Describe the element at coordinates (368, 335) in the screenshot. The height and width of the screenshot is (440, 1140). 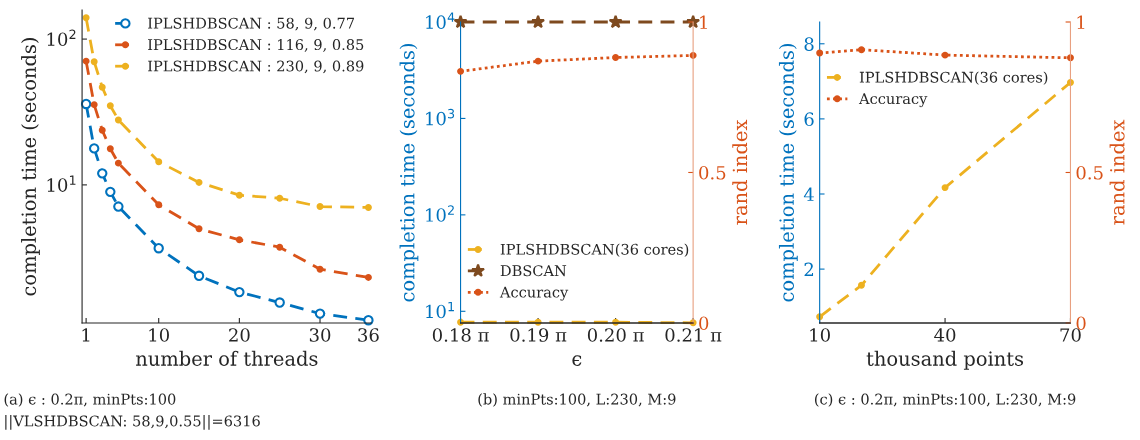
I see `x-tick-label: 36` at that location.